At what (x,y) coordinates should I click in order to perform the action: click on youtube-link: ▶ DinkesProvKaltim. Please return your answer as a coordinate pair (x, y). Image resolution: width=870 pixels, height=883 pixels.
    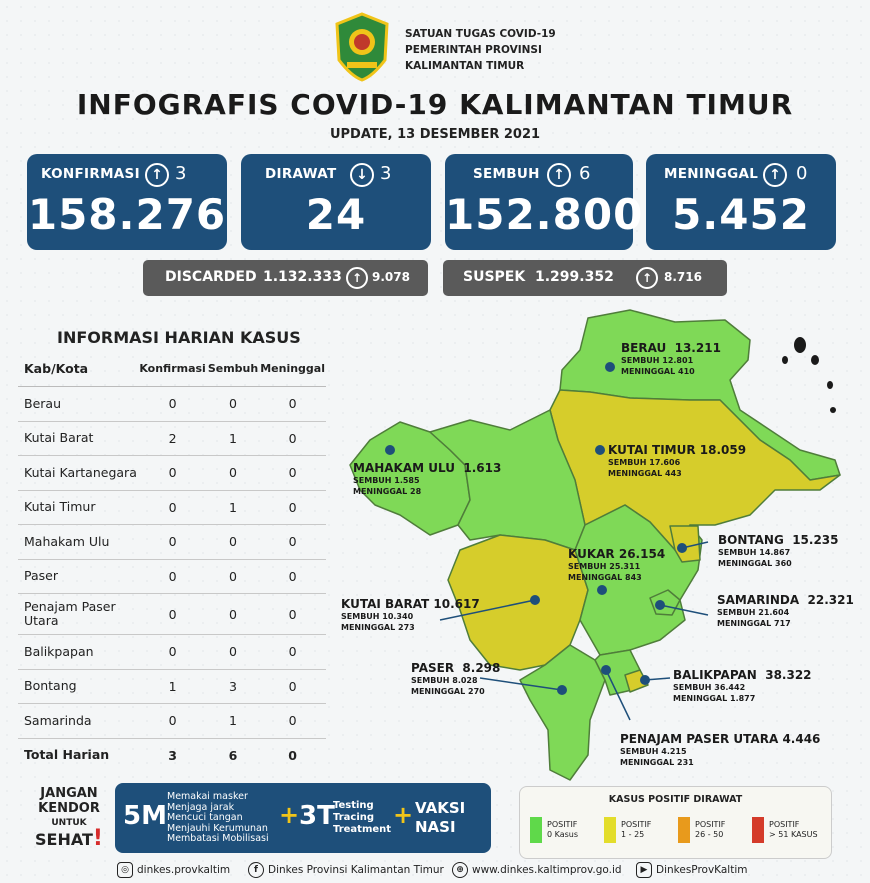
    Looking at the image, I should click on (691, 870).